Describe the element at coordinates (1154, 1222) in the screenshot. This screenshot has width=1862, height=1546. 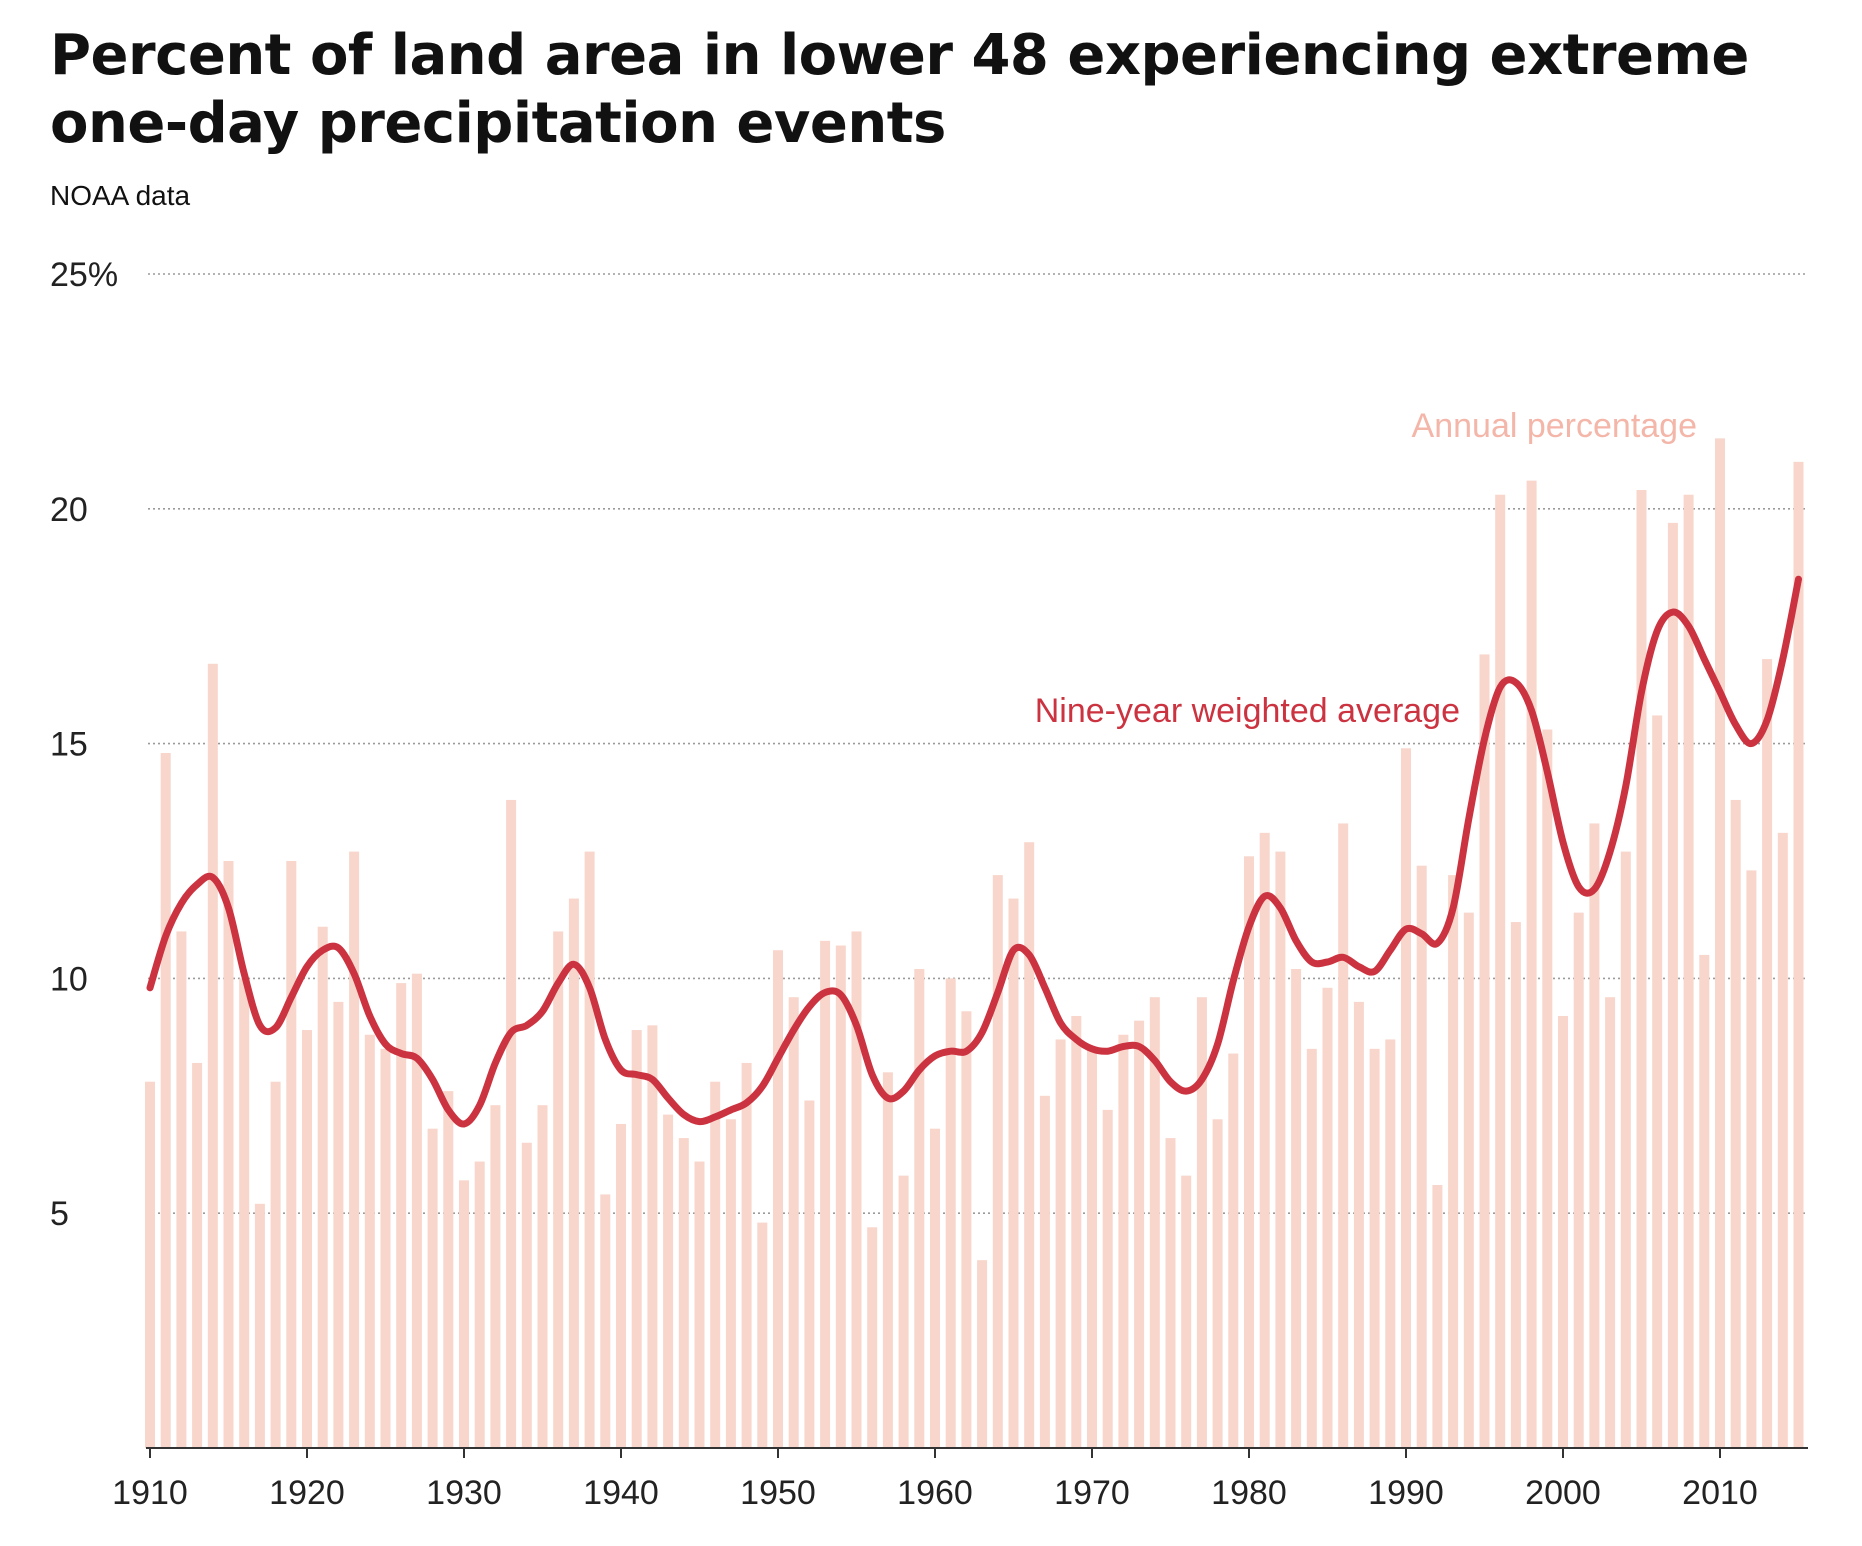
I see `bar-1974` at that location.